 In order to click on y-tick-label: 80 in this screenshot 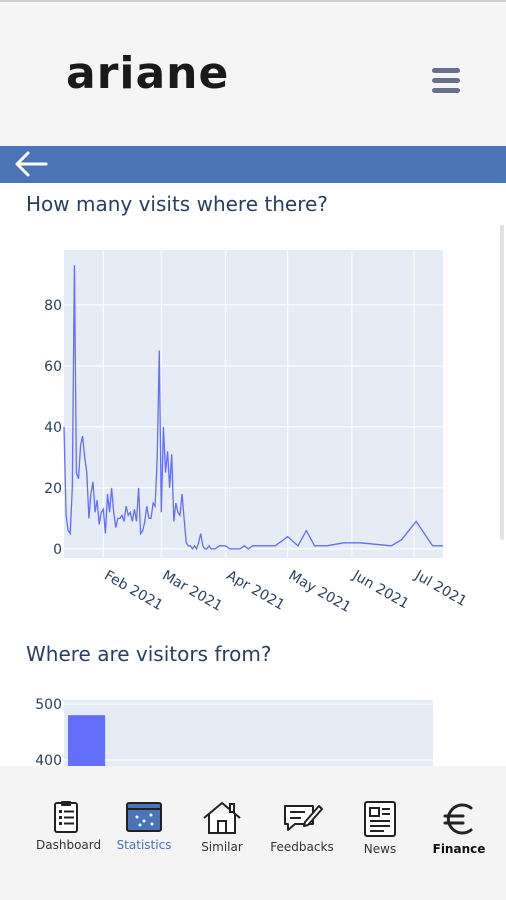, I will do `click(53, 306)`.